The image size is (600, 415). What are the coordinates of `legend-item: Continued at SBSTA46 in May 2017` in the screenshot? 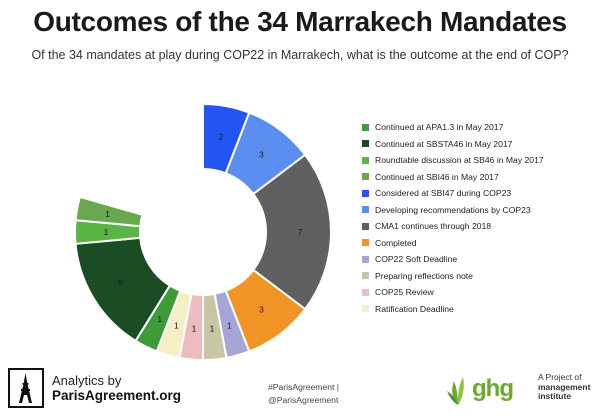 It's located at (477, 144).